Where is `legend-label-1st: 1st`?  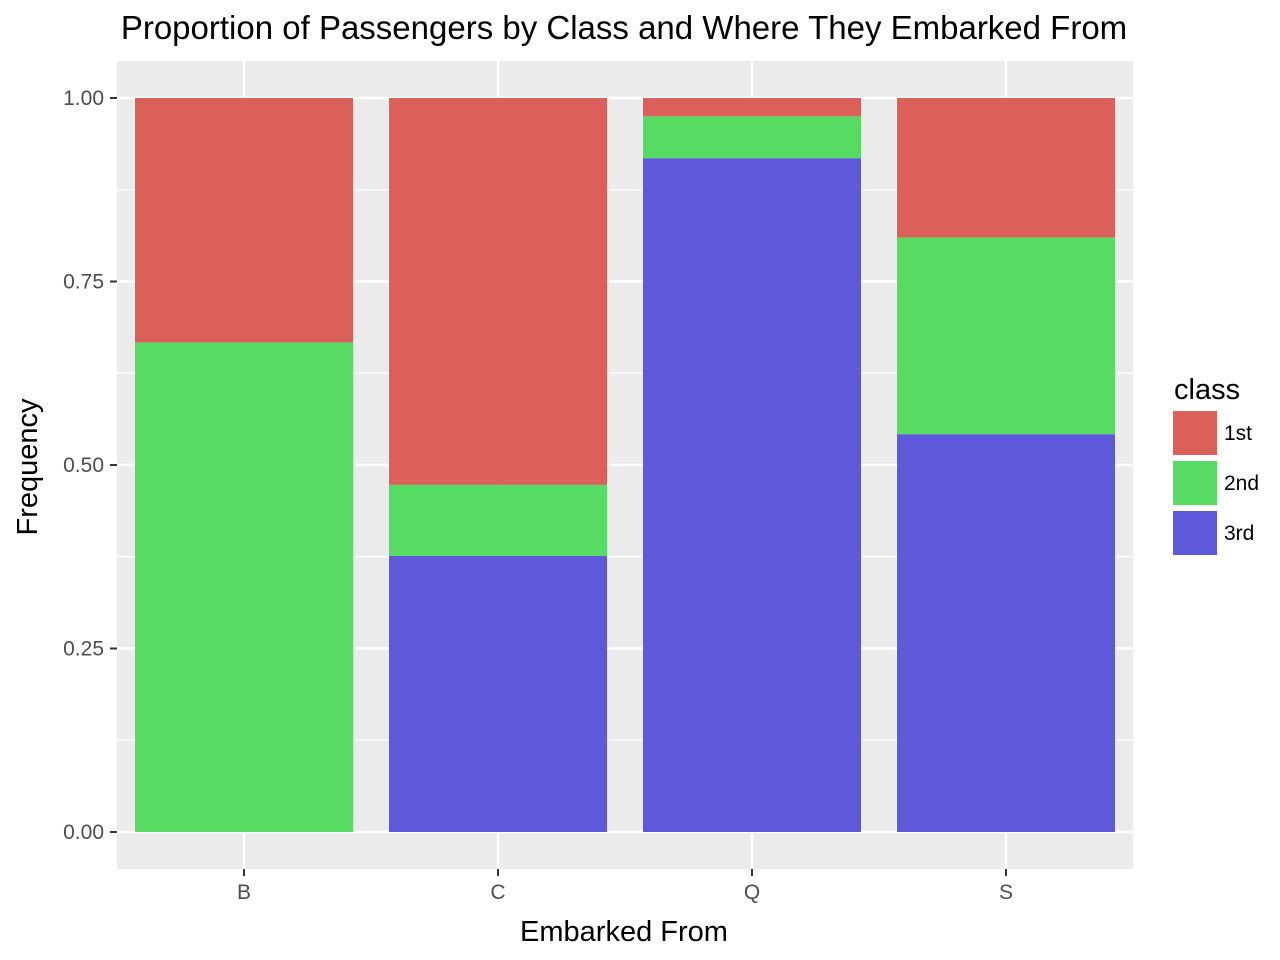
legend-label-1st: 1st is located at coordinates (1238, 433).